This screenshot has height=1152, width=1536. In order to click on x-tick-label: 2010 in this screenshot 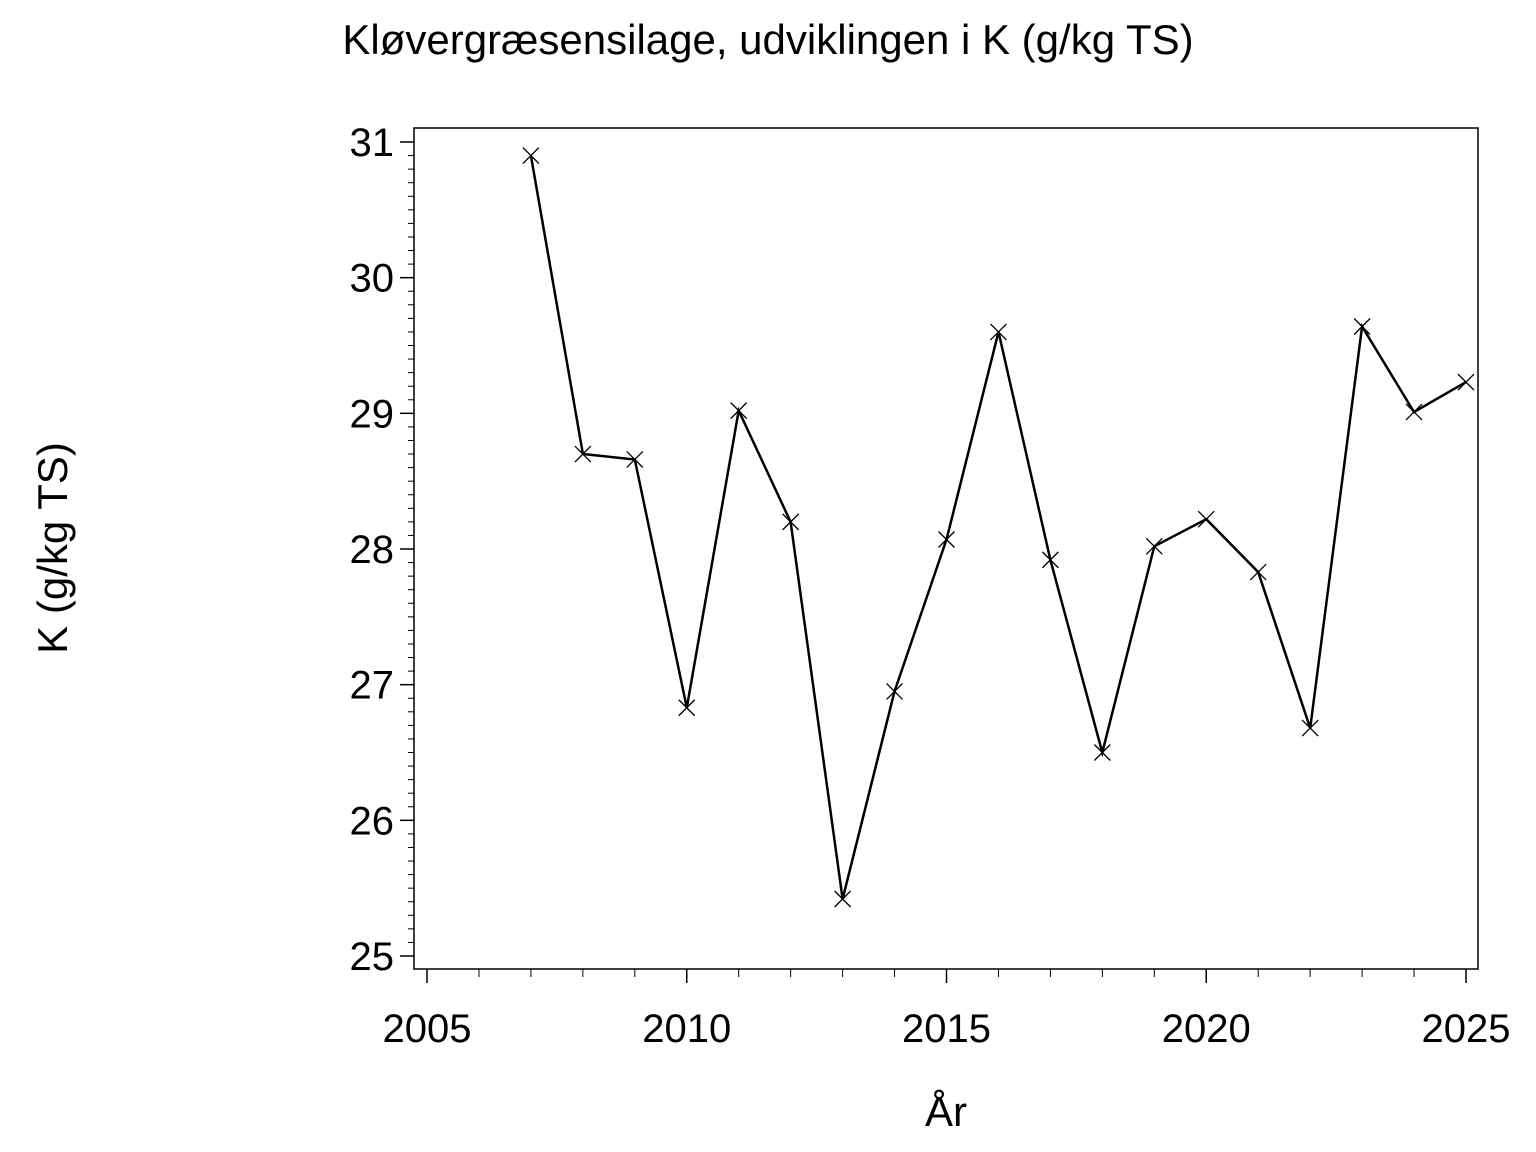, I will do `click(686, 1029)`.